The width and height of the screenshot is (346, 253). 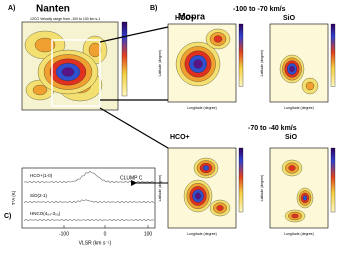 What do you see at coordinates (76, 73) in the screenshot?
I see `selection-box` at bounding box center [76, 73].